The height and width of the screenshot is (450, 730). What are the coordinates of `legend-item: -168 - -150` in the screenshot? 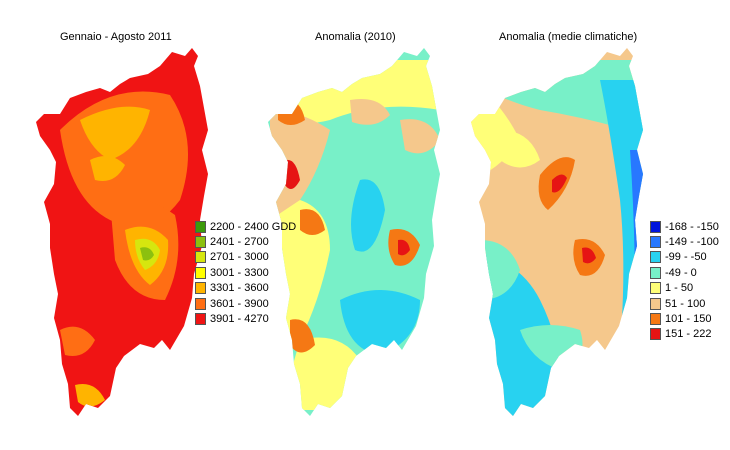 It's located at (684, 226).